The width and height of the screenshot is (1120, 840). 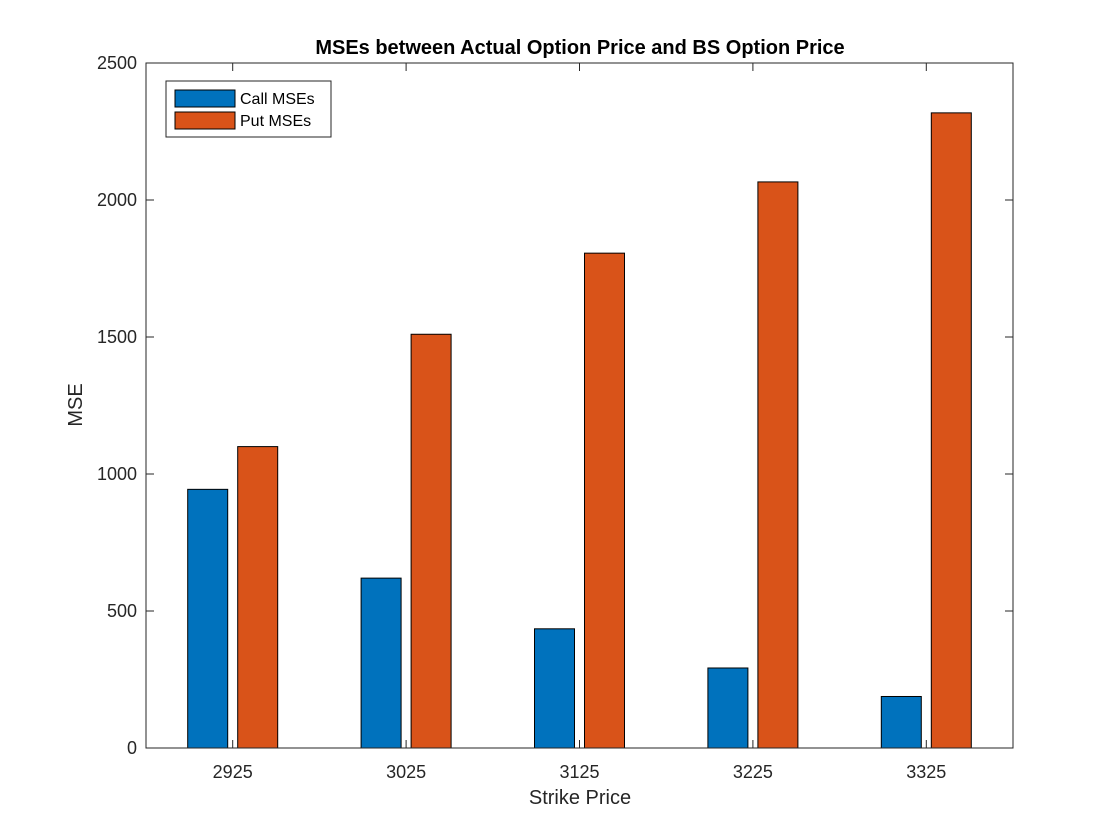 I want to click on x-tick-label: 3025, so click(x=406, y=772).